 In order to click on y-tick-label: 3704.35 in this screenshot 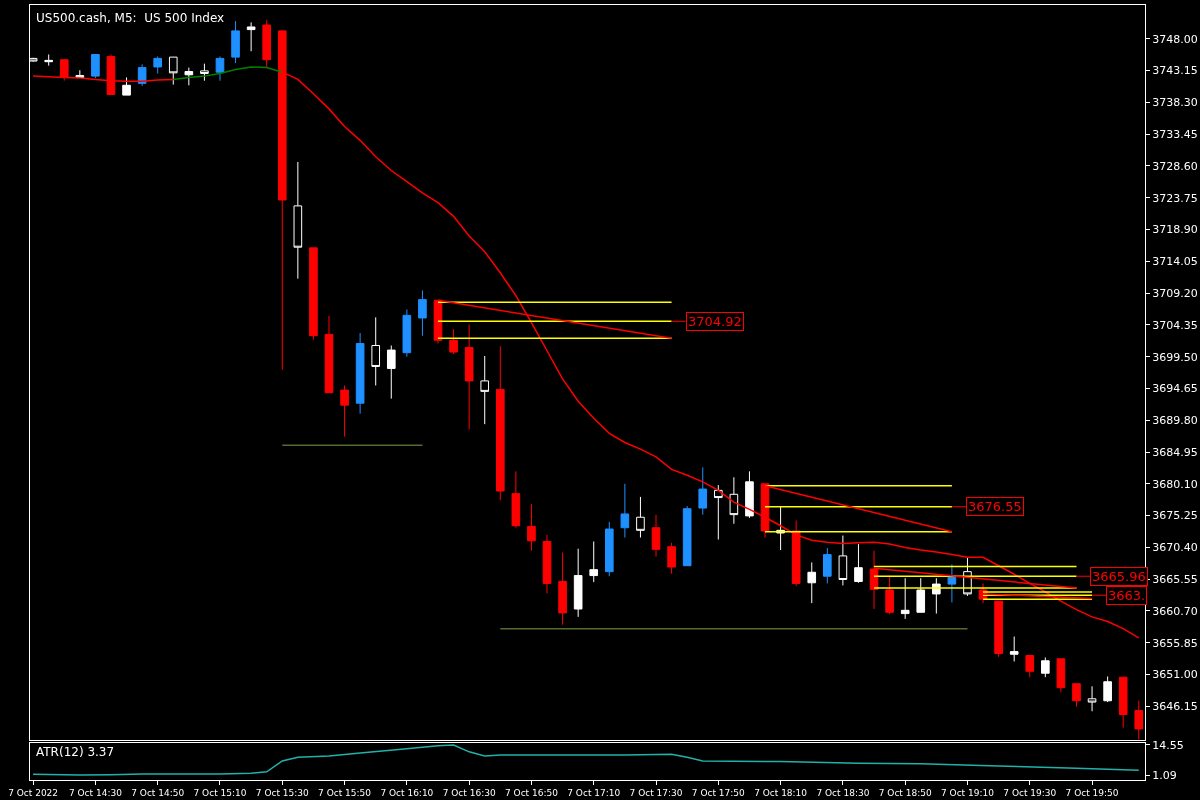, I will do `click(1175, 325)`.